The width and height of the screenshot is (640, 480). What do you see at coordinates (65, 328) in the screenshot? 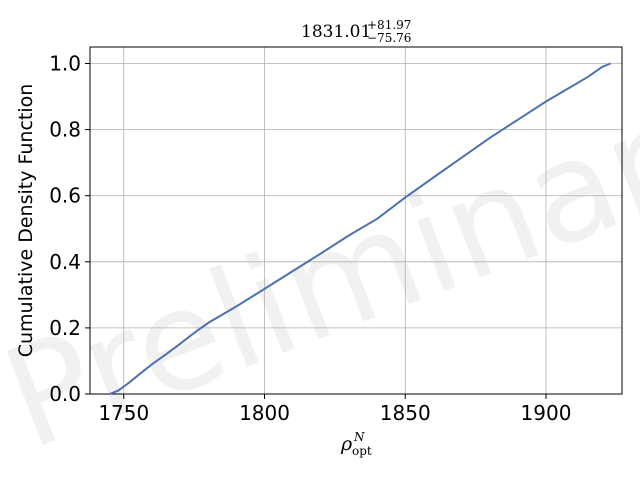
I see `y-tick-label: 0.2` at bounding box center [65, 328].